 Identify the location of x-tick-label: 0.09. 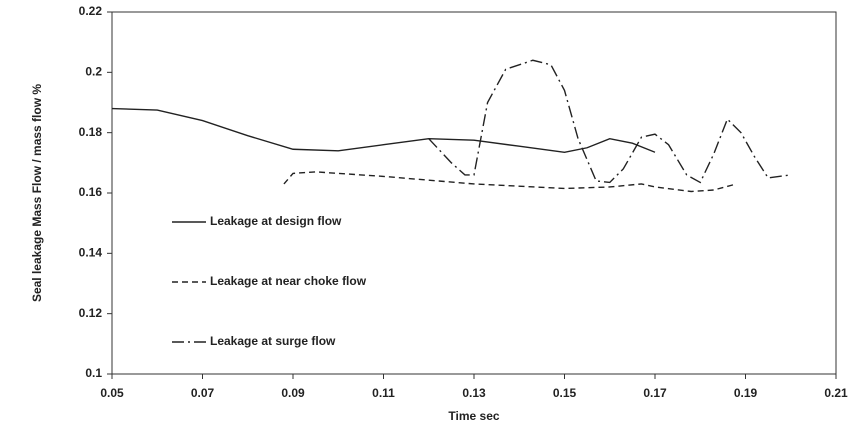
(293, 393).